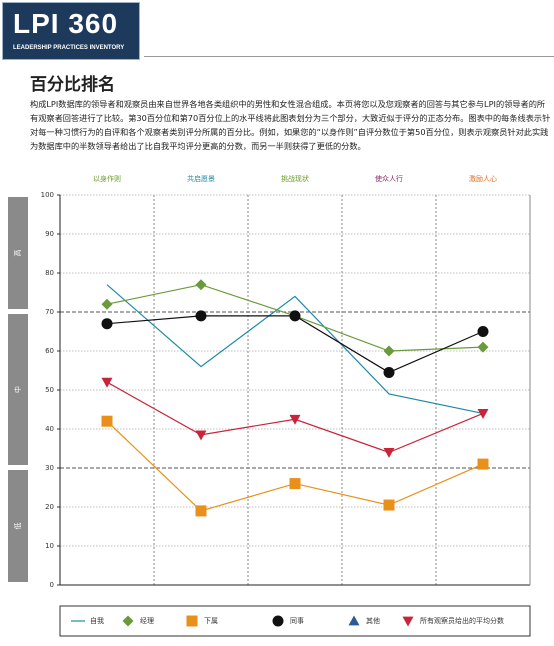 Image resolution: width=554 pixels, height=646 pixels. What do you see at coordinates (72, 85) in the screenshot?
I see `page-title: 百分比排名` at bounding box center [72, 85].